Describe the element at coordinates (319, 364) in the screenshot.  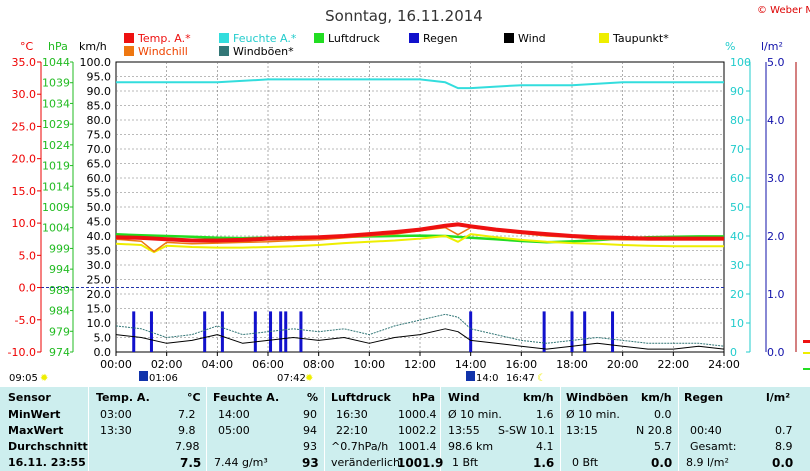
I see `time-tick-label: 08:00` at that location.